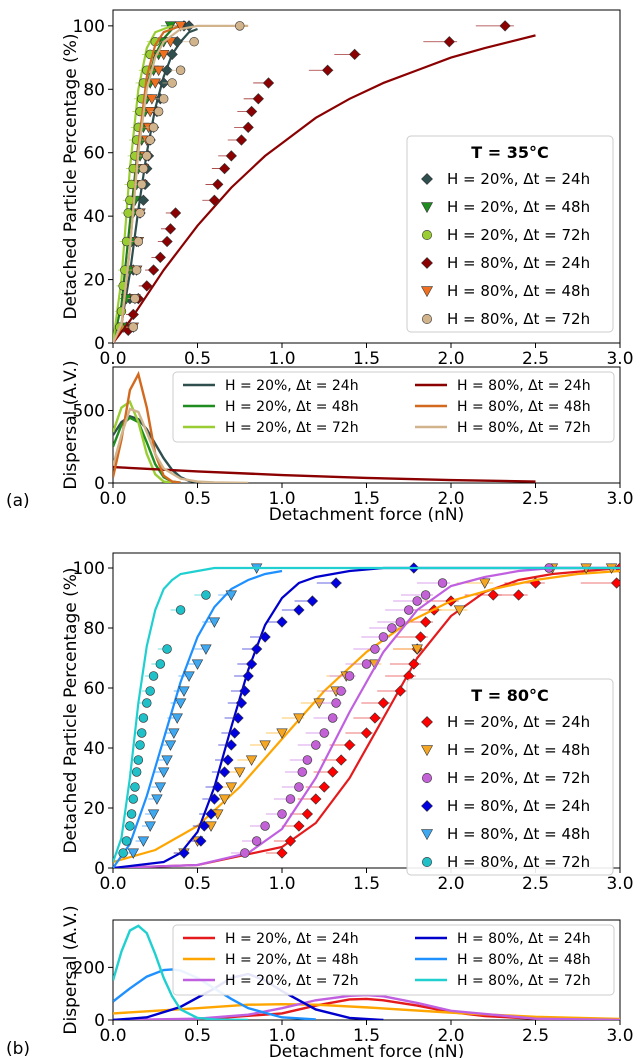  I want to click on y-tick-label: 100, so click(89, 569).